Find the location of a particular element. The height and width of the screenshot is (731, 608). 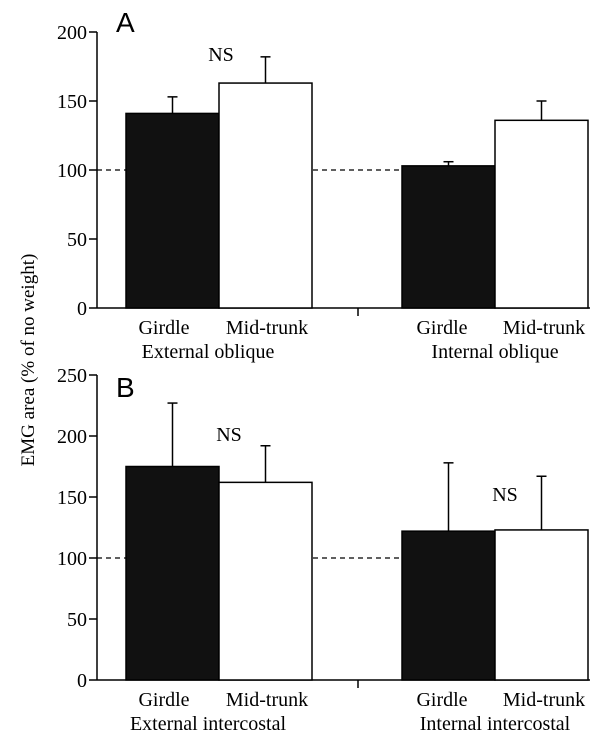

y-tick-label: 250 is located at coordinates (72, 376).